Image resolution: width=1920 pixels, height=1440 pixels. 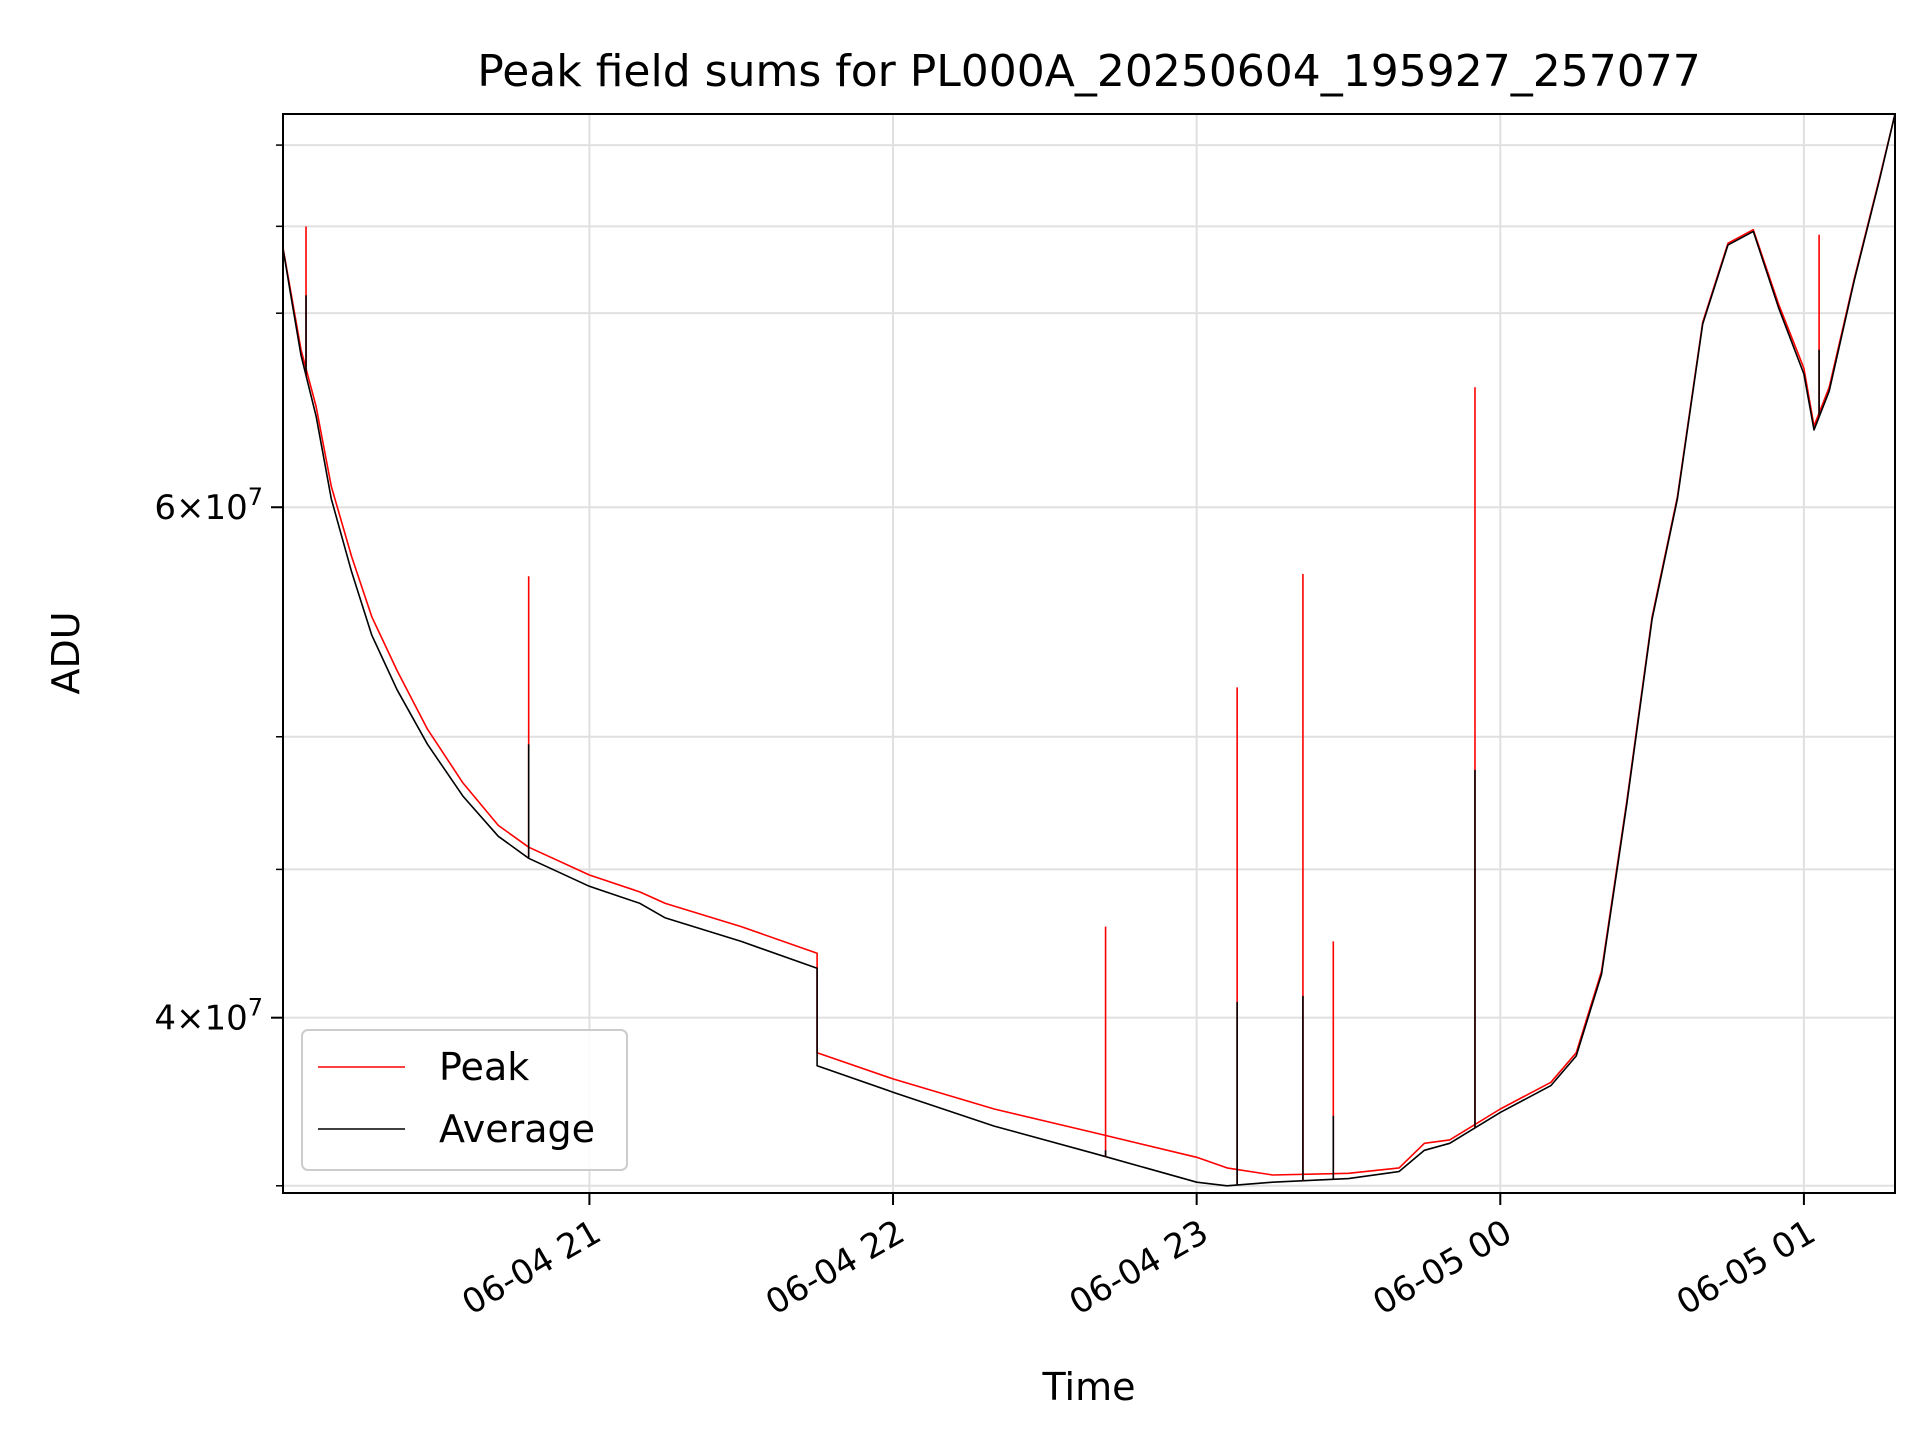 I want to click on y-axis-label: ADU, so click(x=66, y=652).